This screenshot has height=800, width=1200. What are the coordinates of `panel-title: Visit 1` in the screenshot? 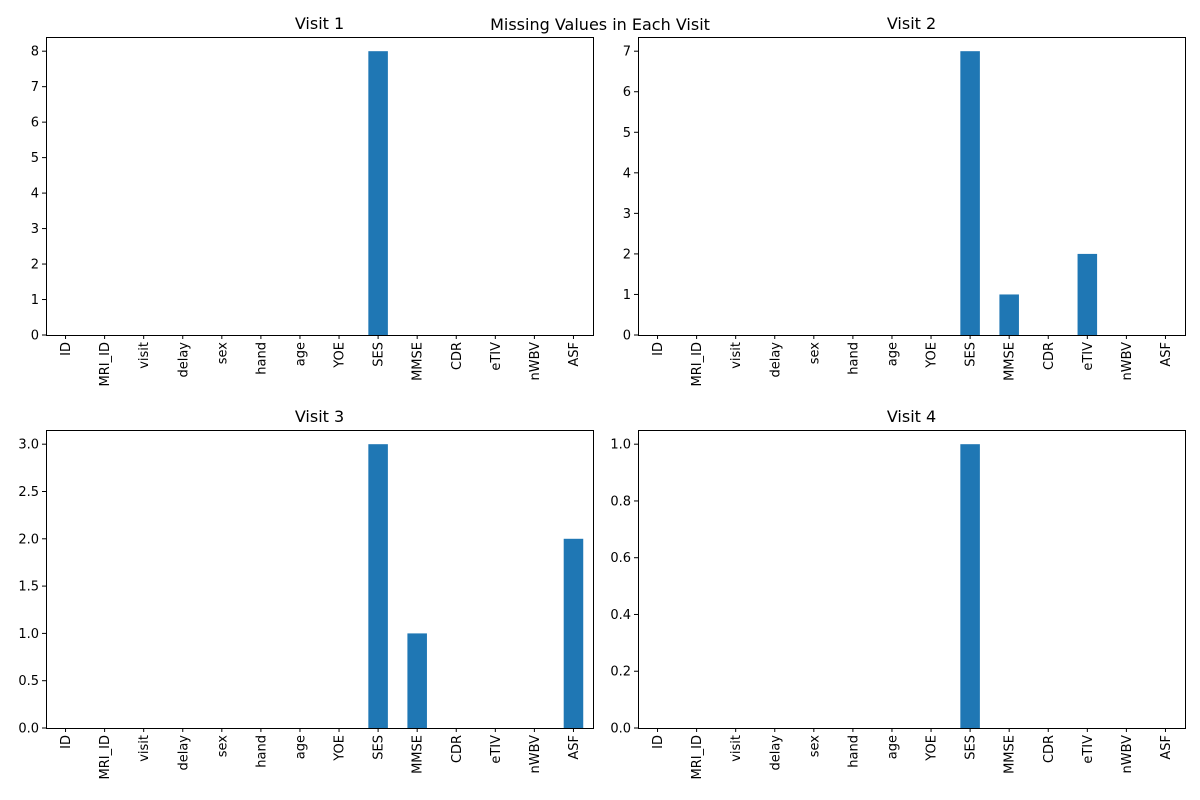 It's located at (319, 23).